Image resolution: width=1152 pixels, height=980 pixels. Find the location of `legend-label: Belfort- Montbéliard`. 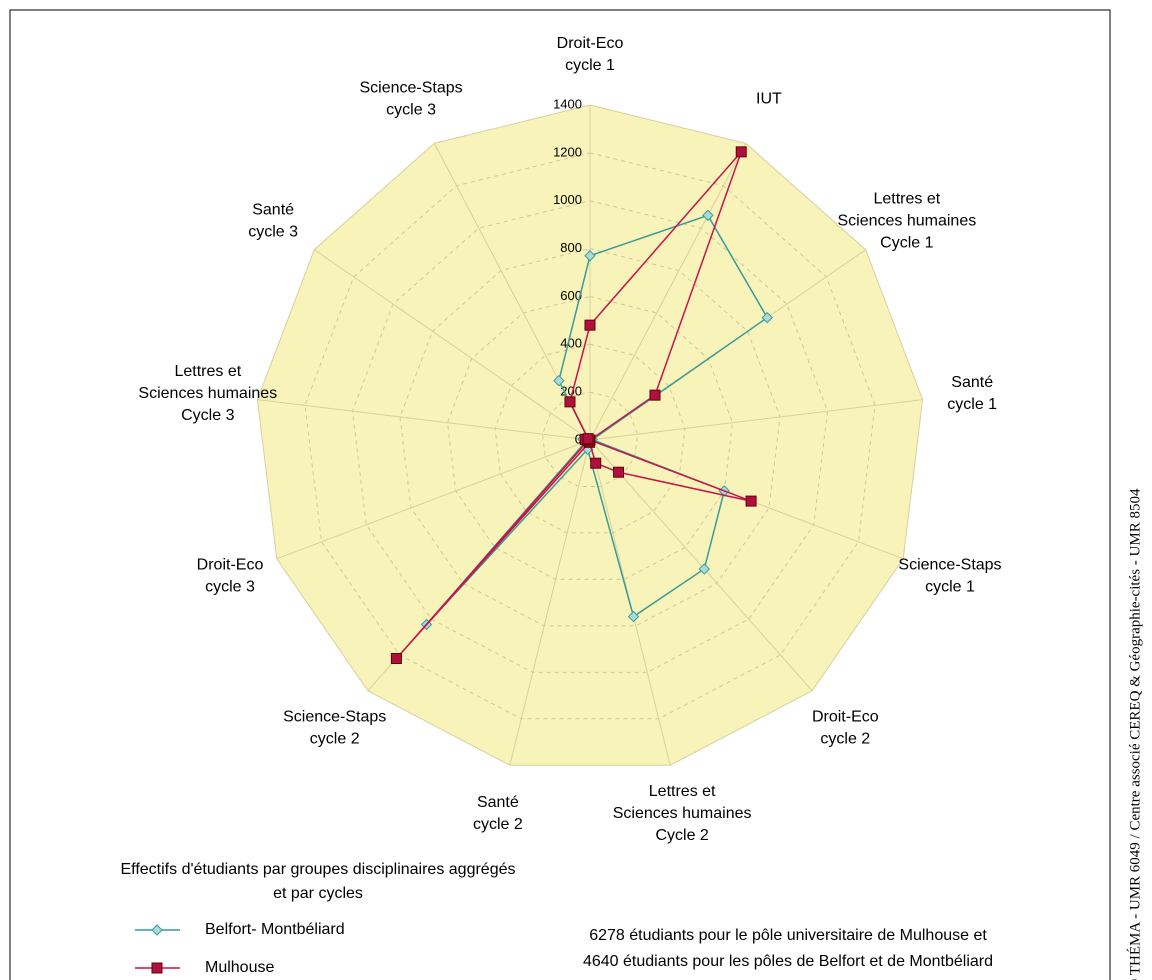

legend-label: Belfort- Montbéliard is located at coordinates (275, 929).